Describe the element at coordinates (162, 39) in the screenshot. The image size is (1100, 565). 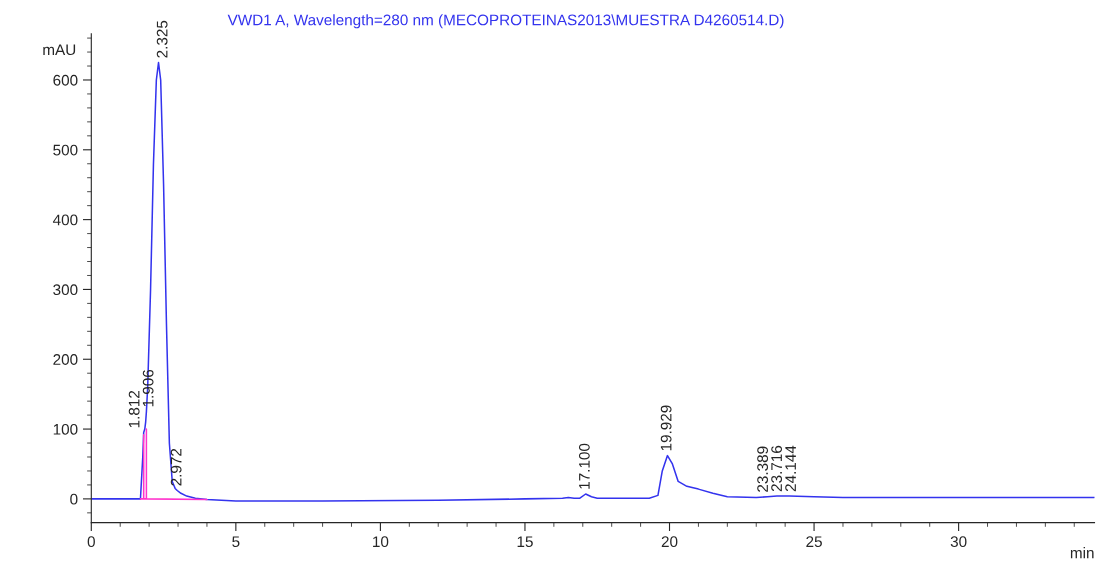
I see `annotation: 2.325` at that location.